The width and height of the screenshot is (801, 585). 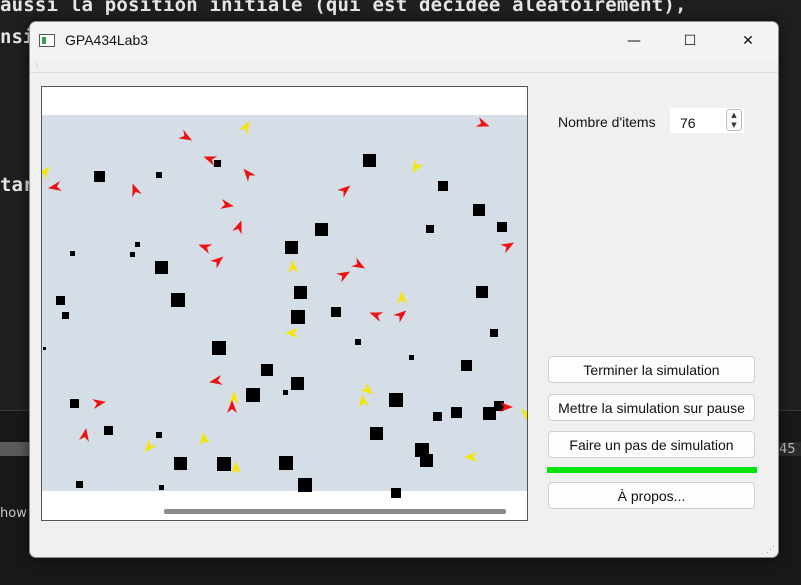 What do you see at coordinates (748, 41) in the screenshot?
I see `close-button: ✕` at bounding box center [748, 41].